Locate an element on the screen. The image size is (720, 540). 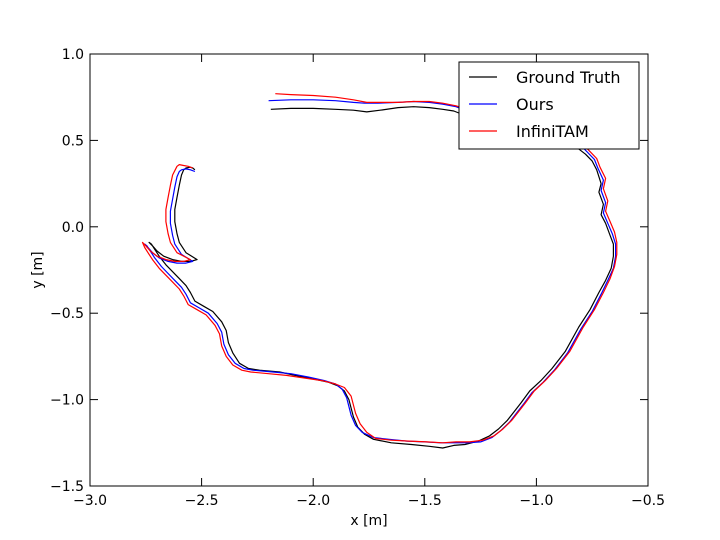
x-tick-label: −1.5 is located at coordinates (425, 501).